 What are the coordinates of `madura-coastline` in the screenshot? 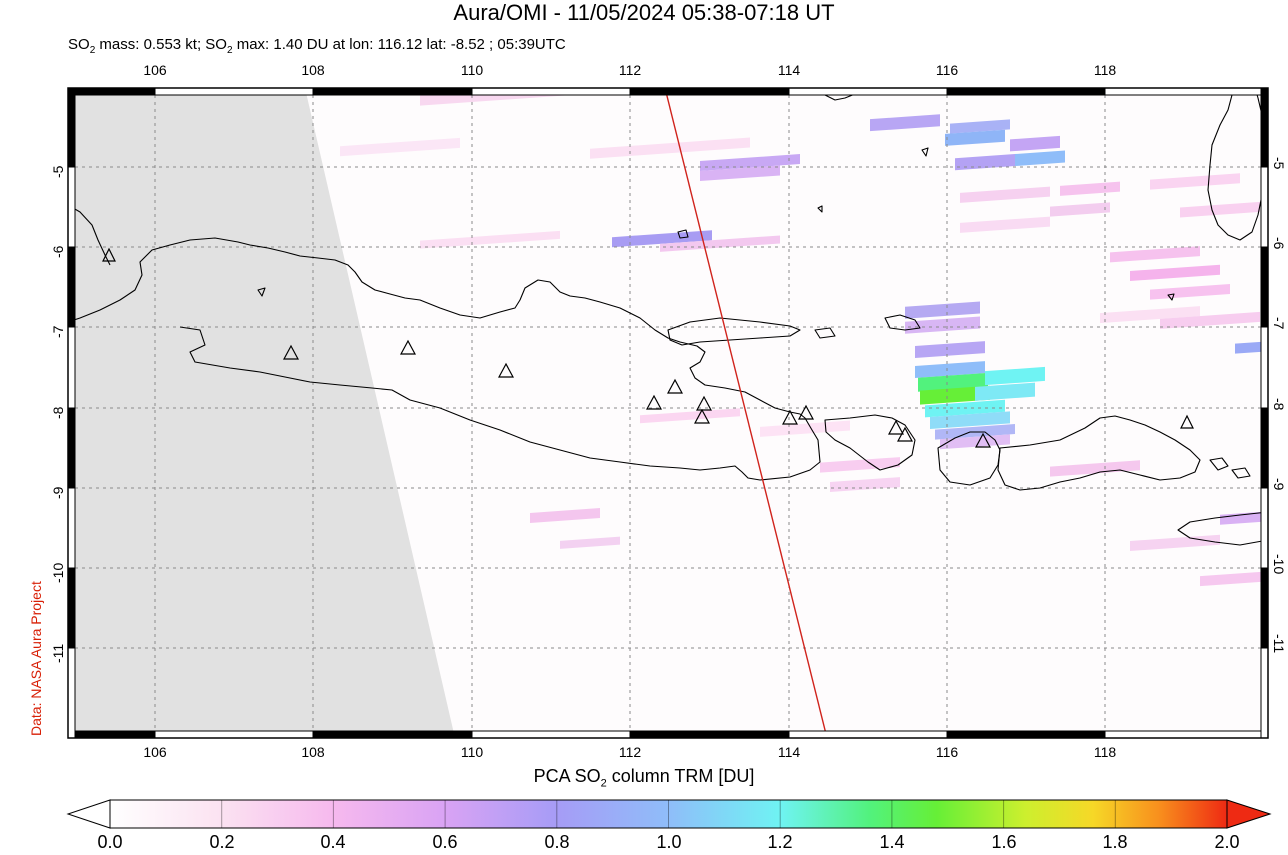 It's located at (734, 331).